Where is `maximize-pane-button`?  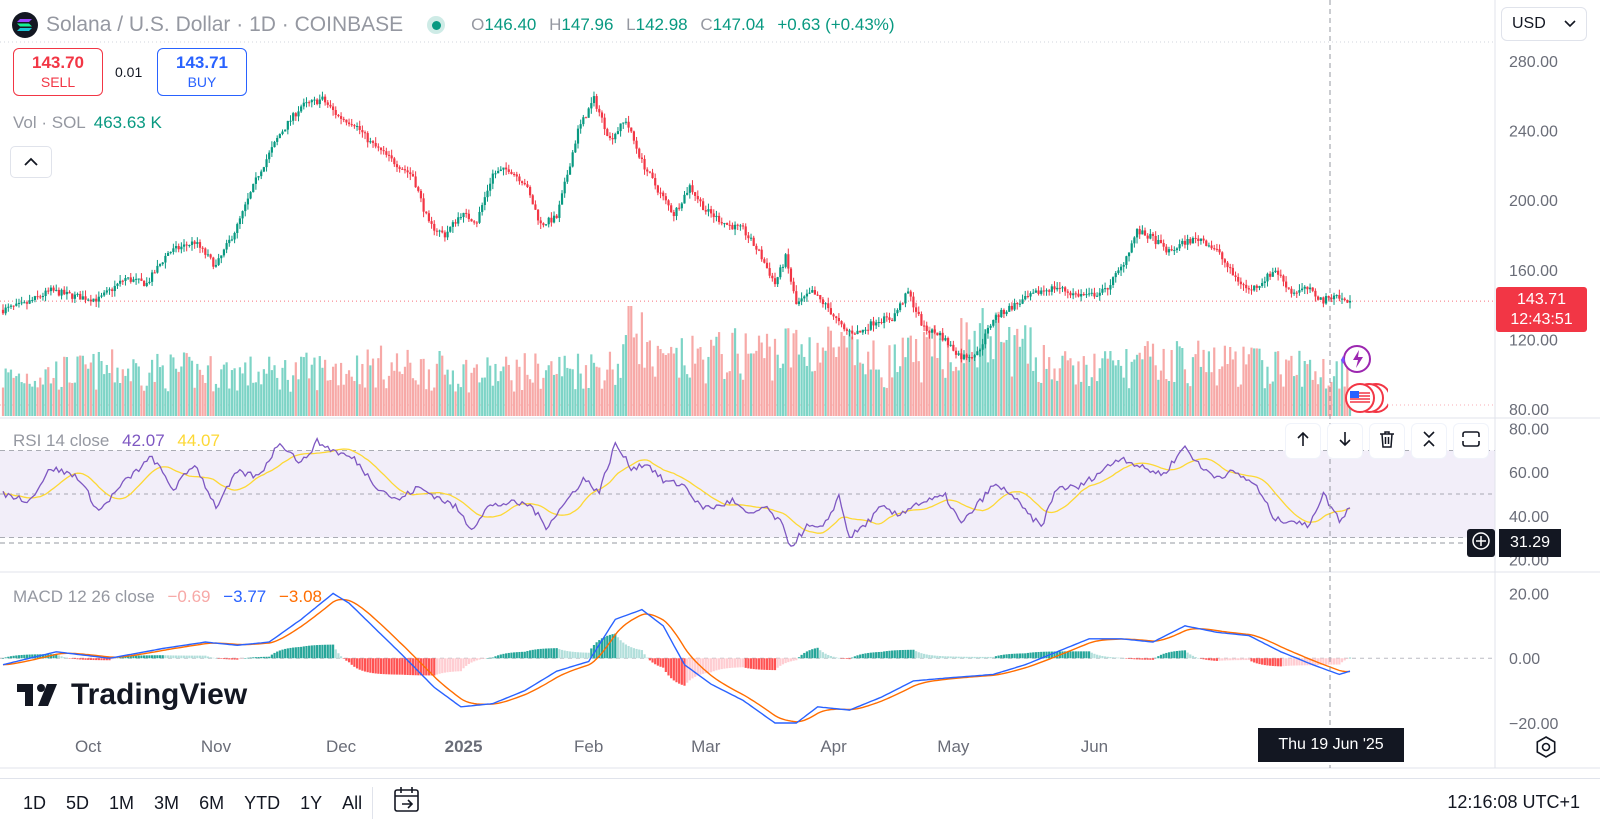 maximize-pane-button is located at coordinates (1471, 441).